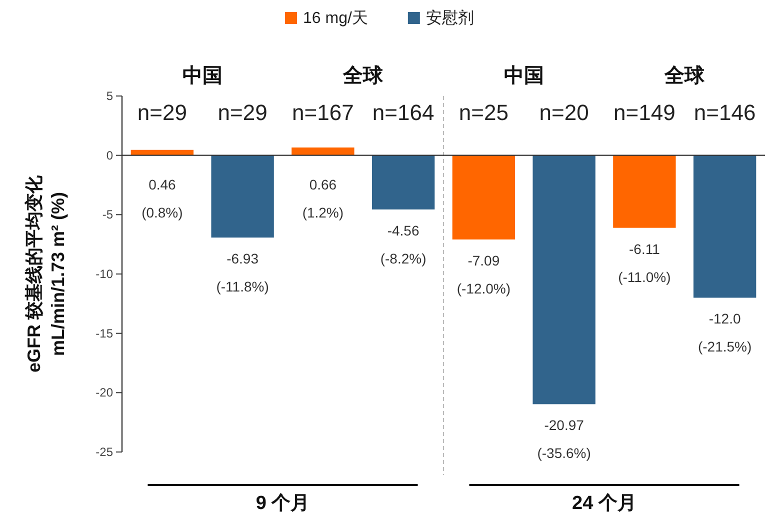 The height and width of the screenshot is (520, 771). Describe the element at coordinates (644, 262) in the screenshot. I see `data-label: -6.11 (-11.0%)` at that location.